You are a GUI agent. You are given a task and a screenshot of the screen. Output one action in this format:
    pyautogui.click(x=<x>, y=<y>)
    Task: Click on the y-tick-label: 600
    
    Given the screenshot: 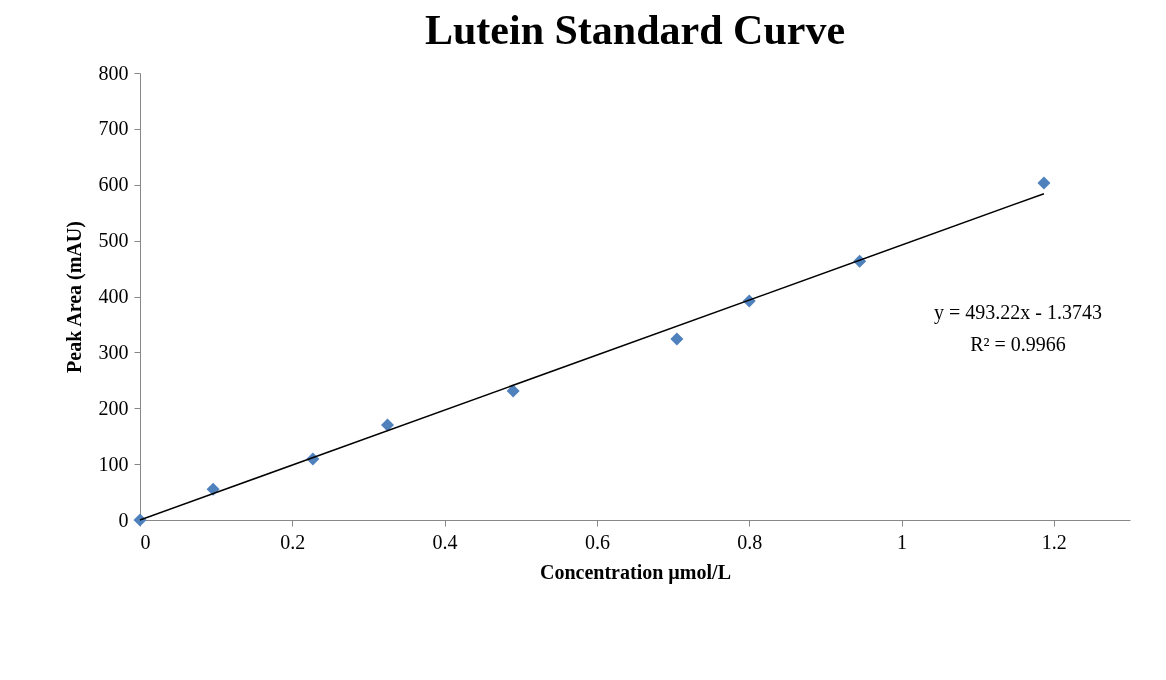 What is the action you would take?
    pyautogui.click(x=113, y=184)
    